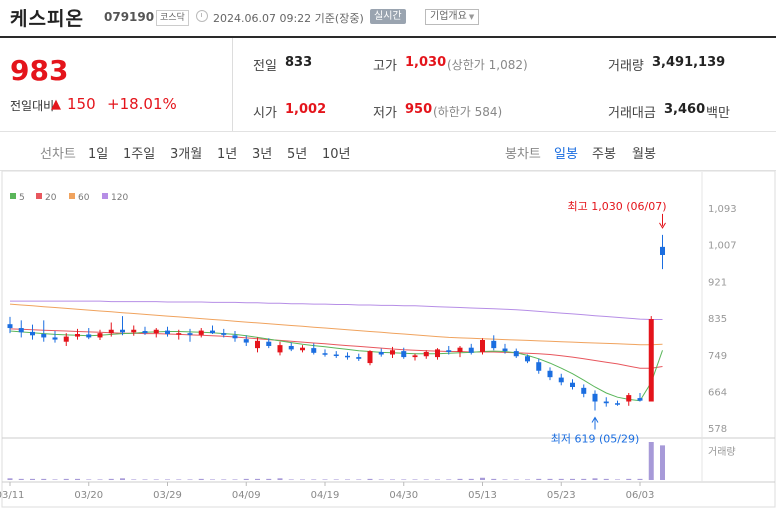  What do you see at coordinates (186, 154) in the screenshot?
I see `tab-3month: 3개월` at bounding box center [186, 154].